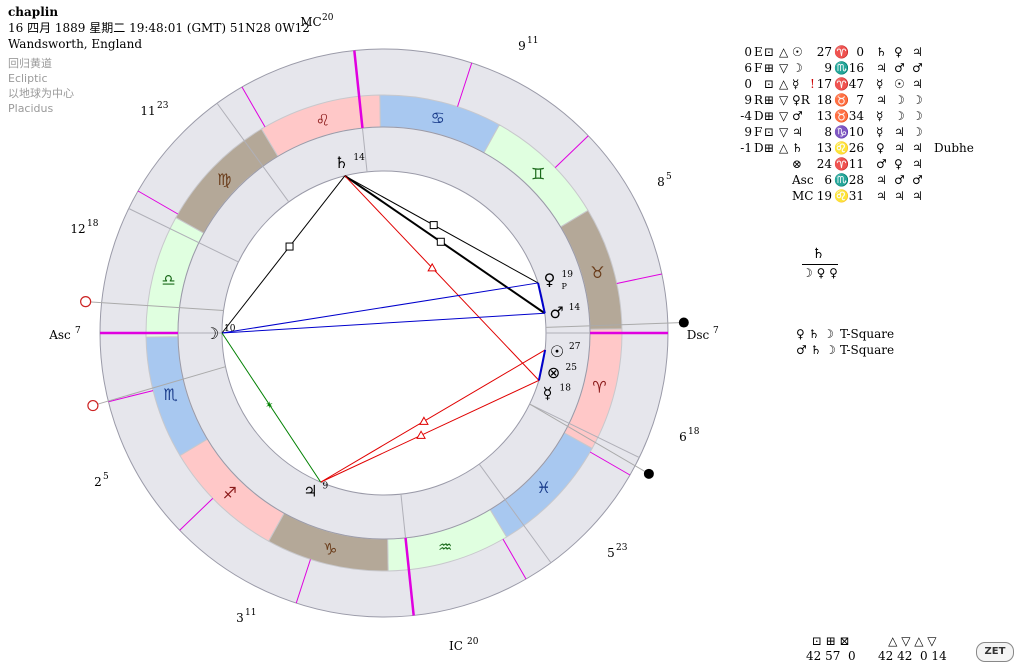  I want to click on cell-min: 0, so click(860, 52).